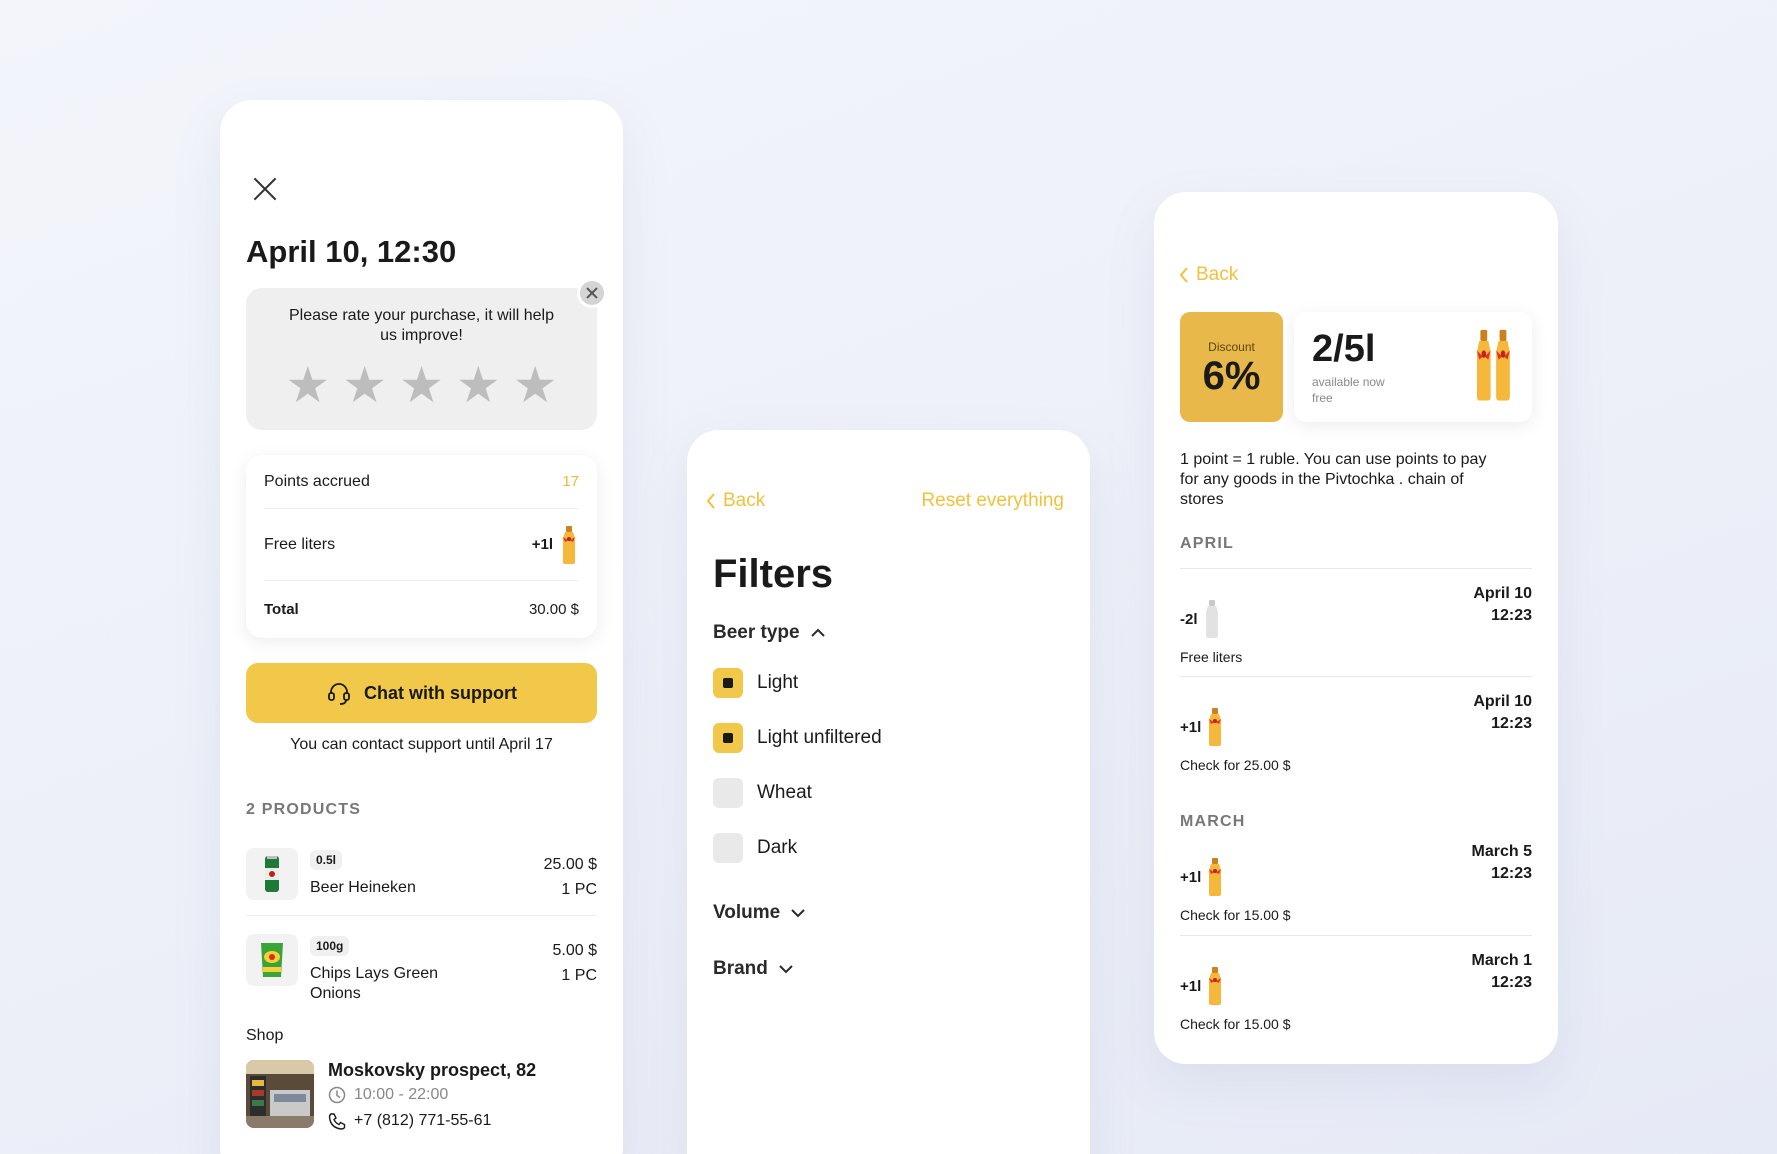 The height and width of the screenshot is (1154, 1777). I want to click on transaction-amount: -2l, so click(1201, 619).